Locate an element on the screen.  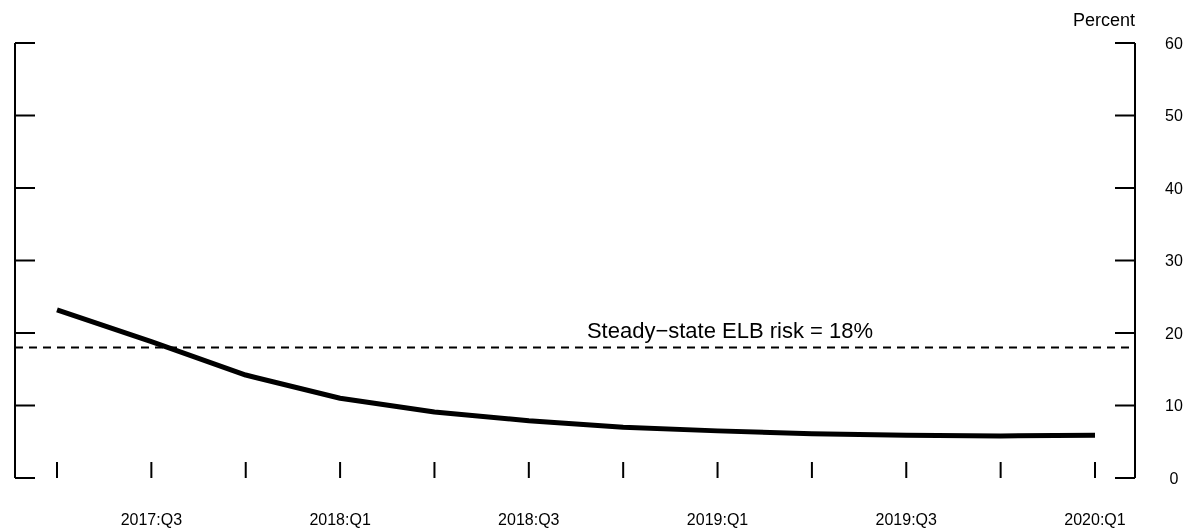
y-axis-title: Percent is located at coordinates (1103, 20).